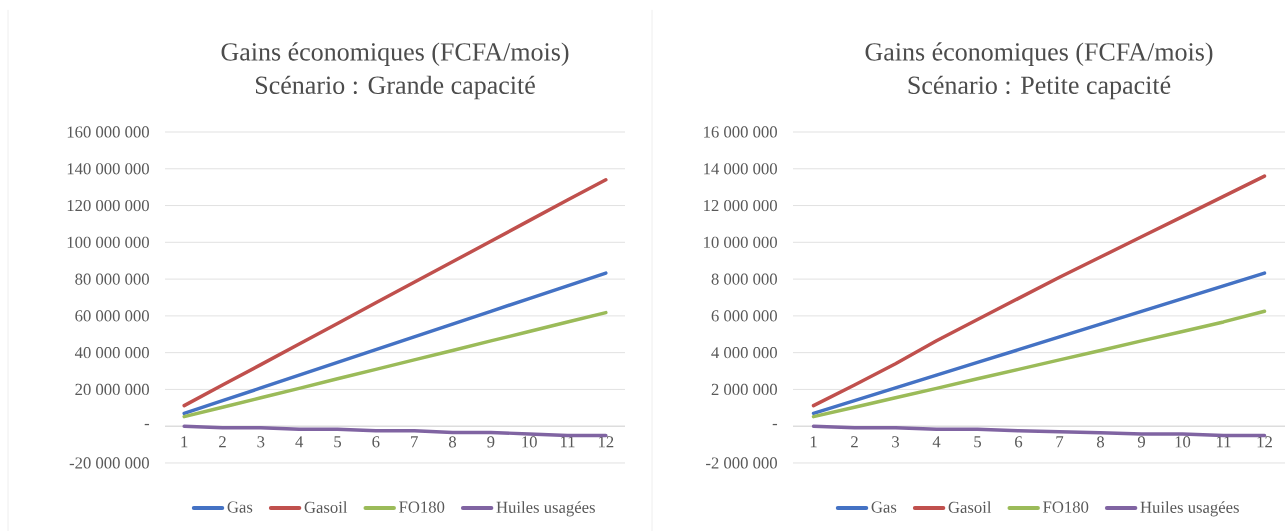 The image size is (1287, 531). Describe the element at coordinates (744, 316) in the screenshot. I see `y-tick-label: 6 000 000` at that location.